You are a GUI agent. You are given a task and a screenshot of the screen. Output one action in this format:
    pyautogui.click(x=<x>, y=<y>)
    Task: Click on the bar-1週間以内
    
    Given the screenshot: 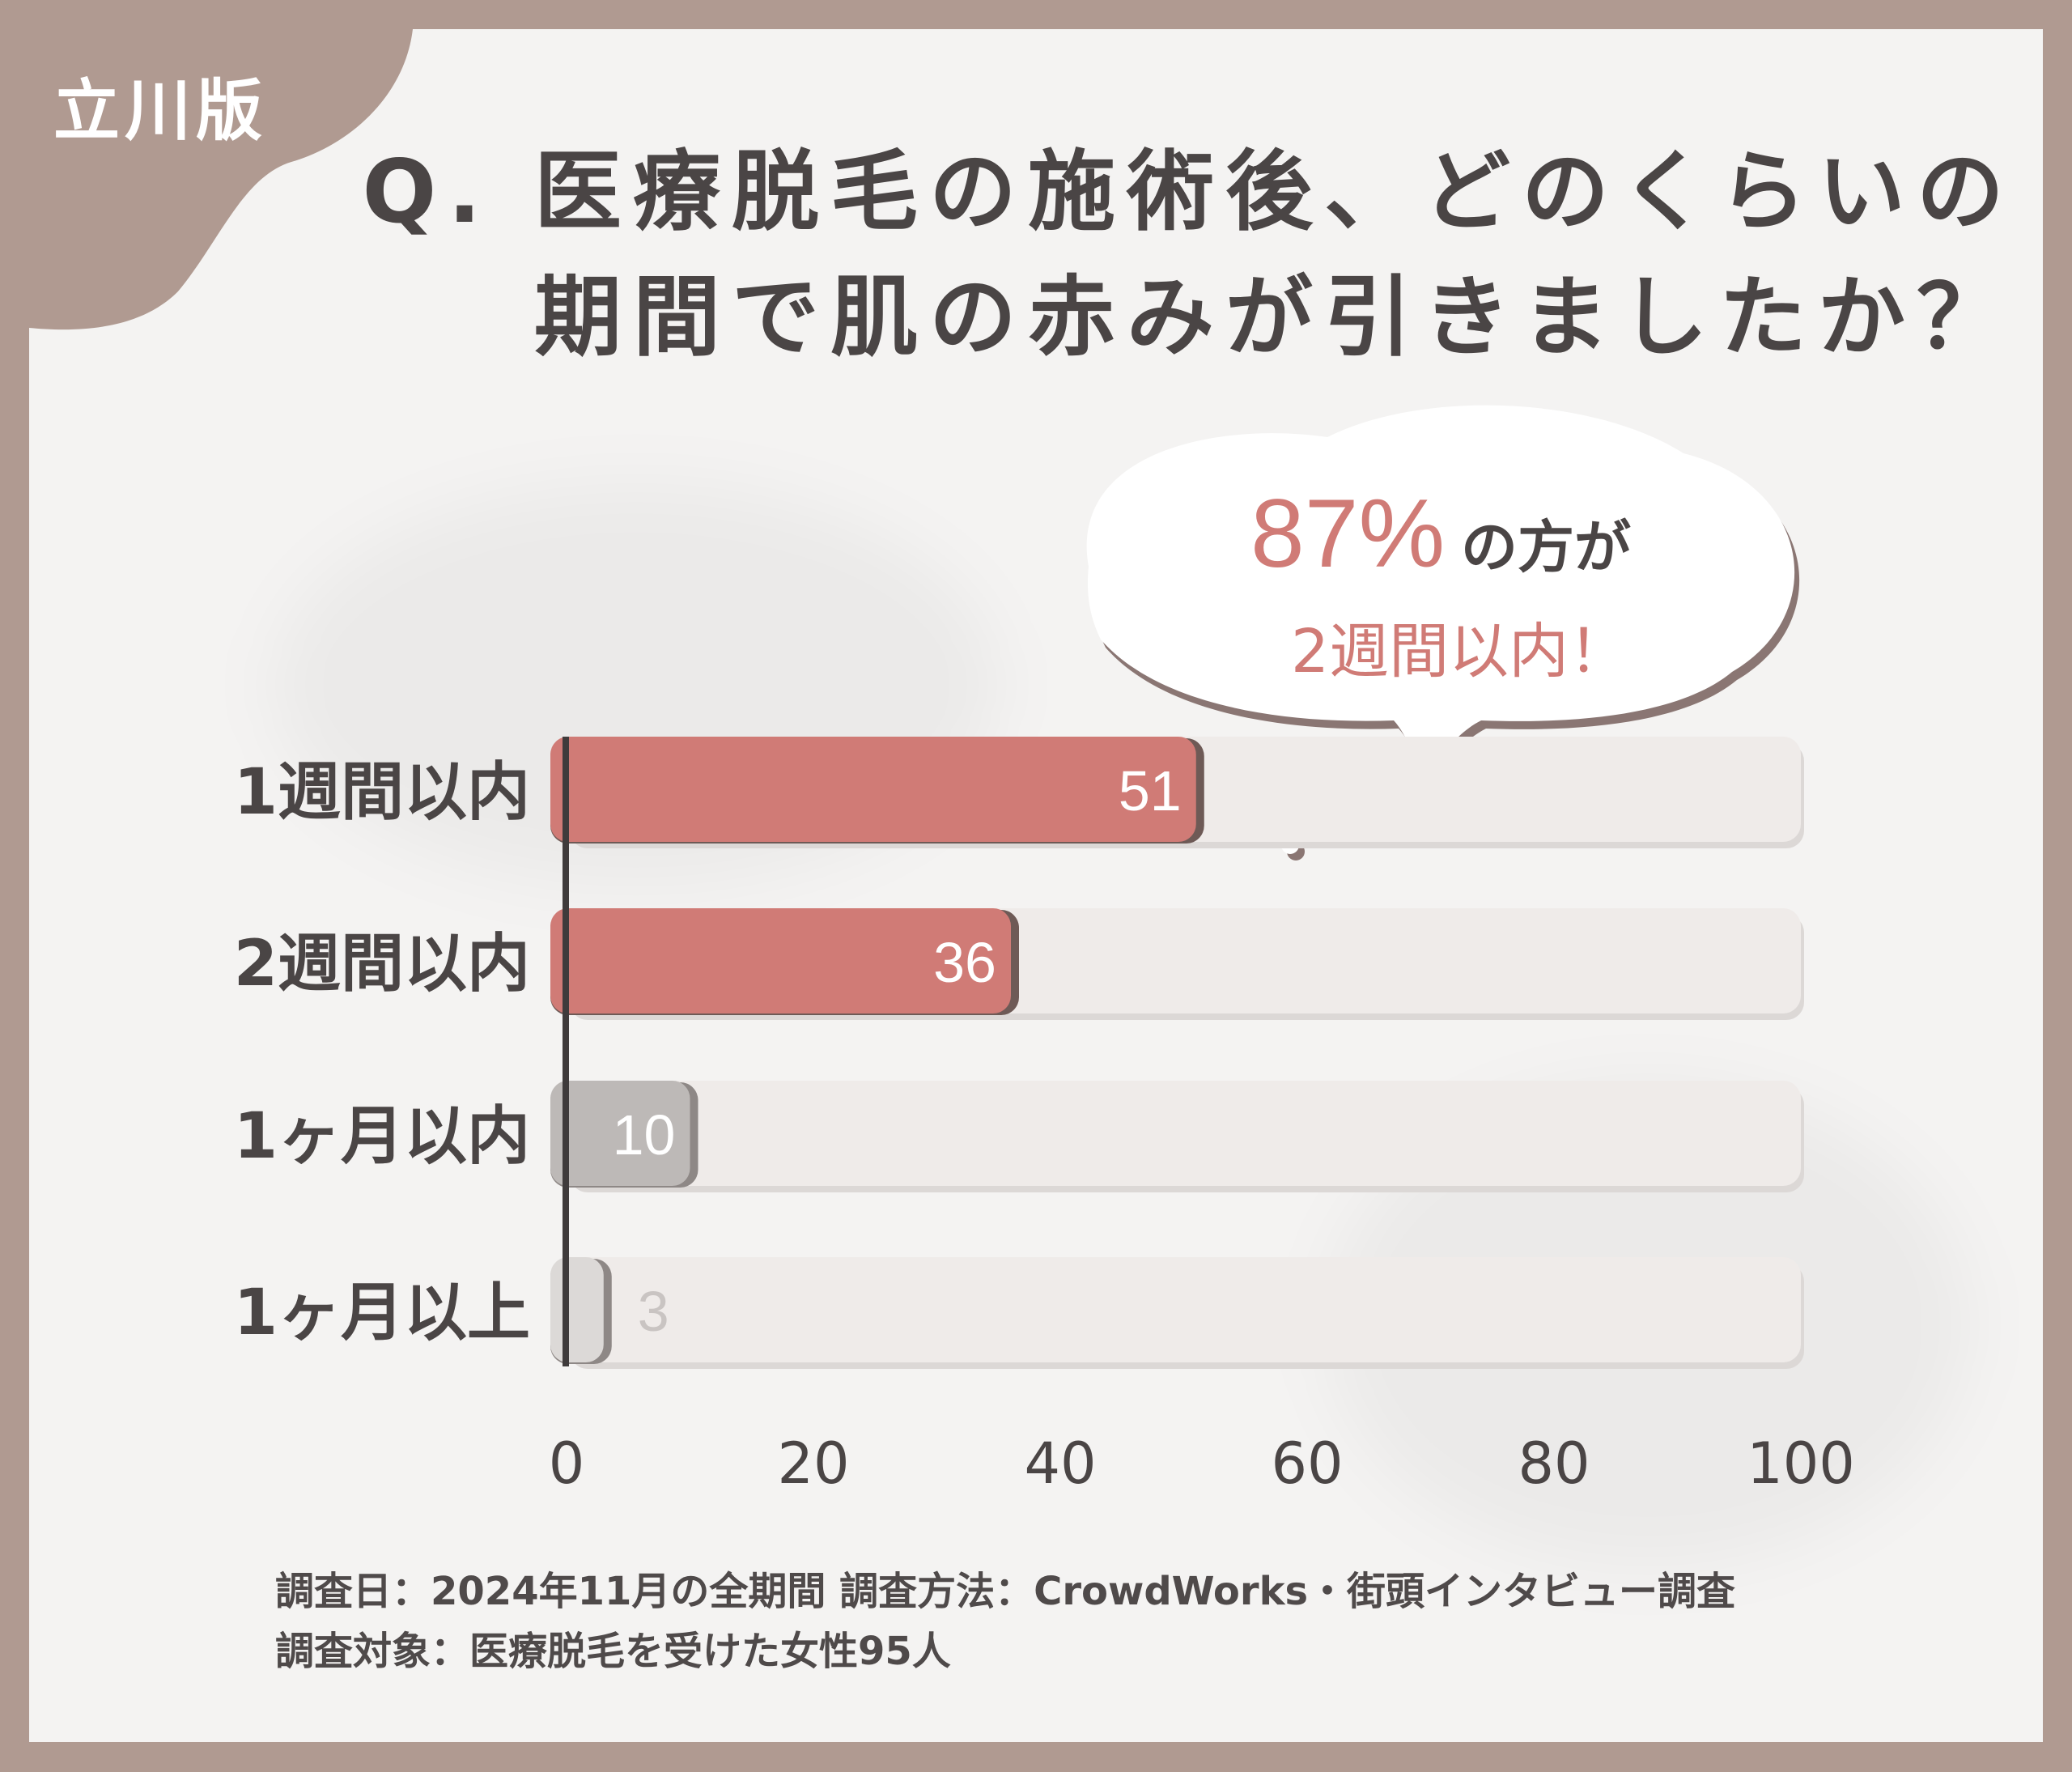 What is the action you would take?
    pyautogui.click(x=873, y=790)
    